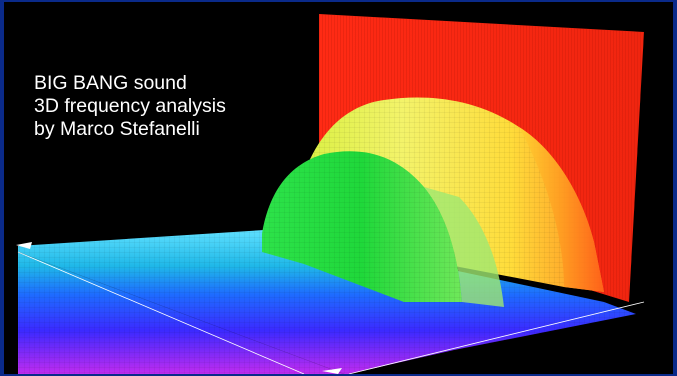 The image size is (677, 376). I want to click on caption-line-1: BIG BANG sound, so click(110, 83).